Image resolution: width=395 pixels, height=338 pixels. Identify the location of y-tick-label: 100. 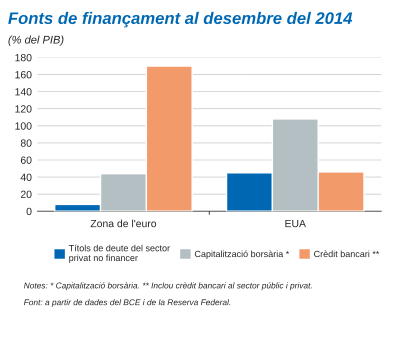
(23, 126).